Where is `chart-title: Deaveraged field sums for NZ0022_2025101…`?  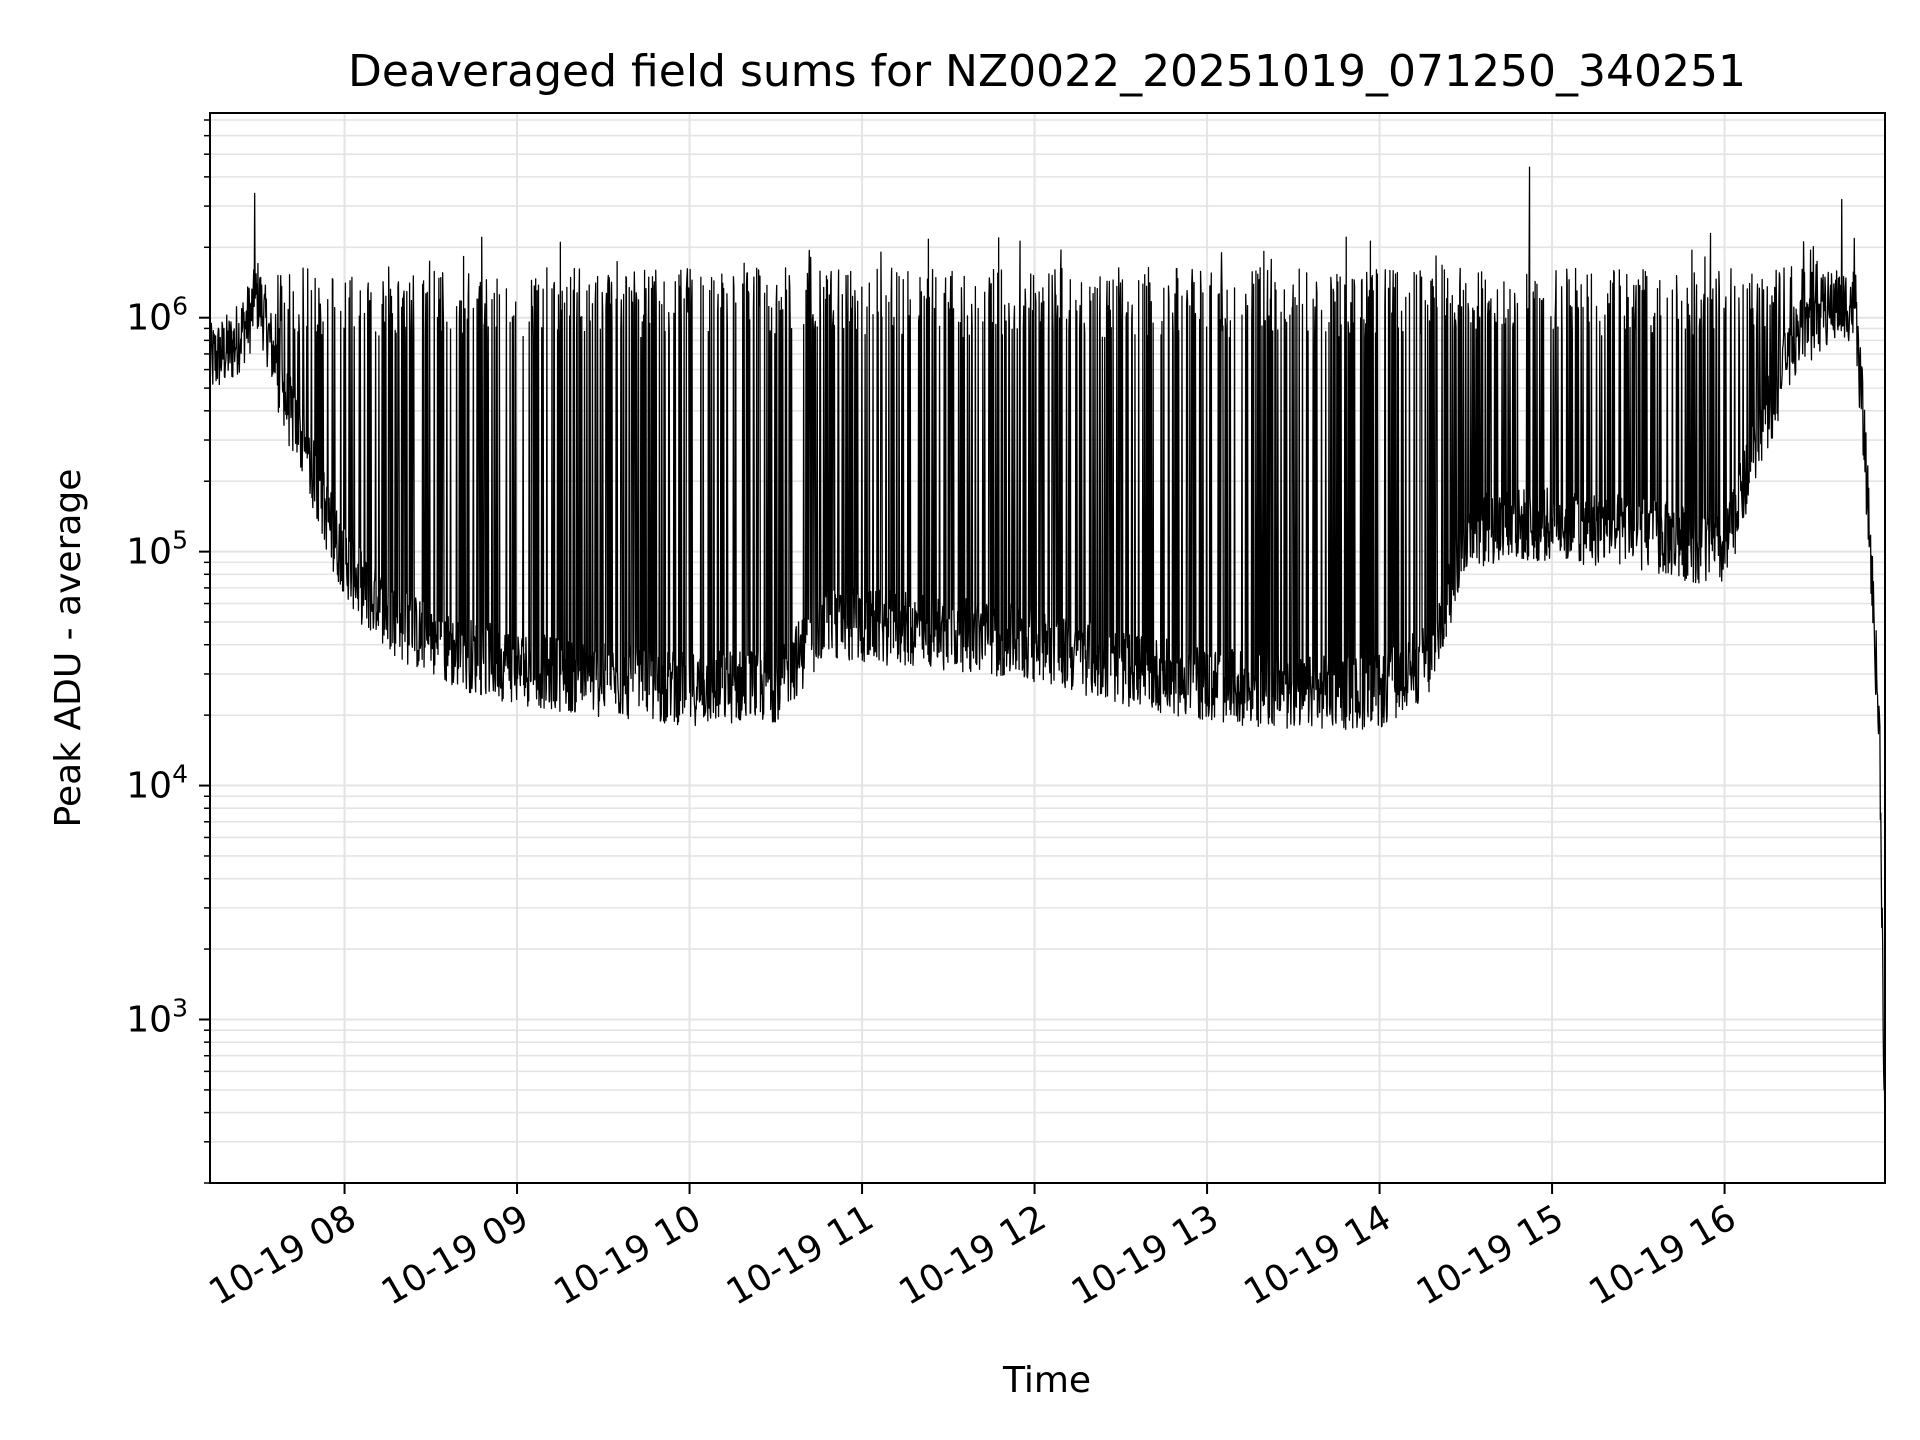 chart-title: Deaveraged field sums for NZ0022_2025101… is located at coordinates (1047, 71).